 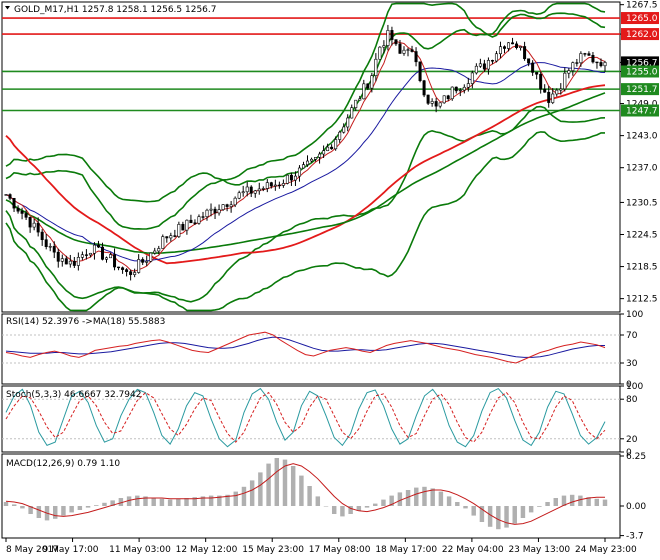 I want to click on level-tag-label: 1251.7, so click(x=642, y=90).